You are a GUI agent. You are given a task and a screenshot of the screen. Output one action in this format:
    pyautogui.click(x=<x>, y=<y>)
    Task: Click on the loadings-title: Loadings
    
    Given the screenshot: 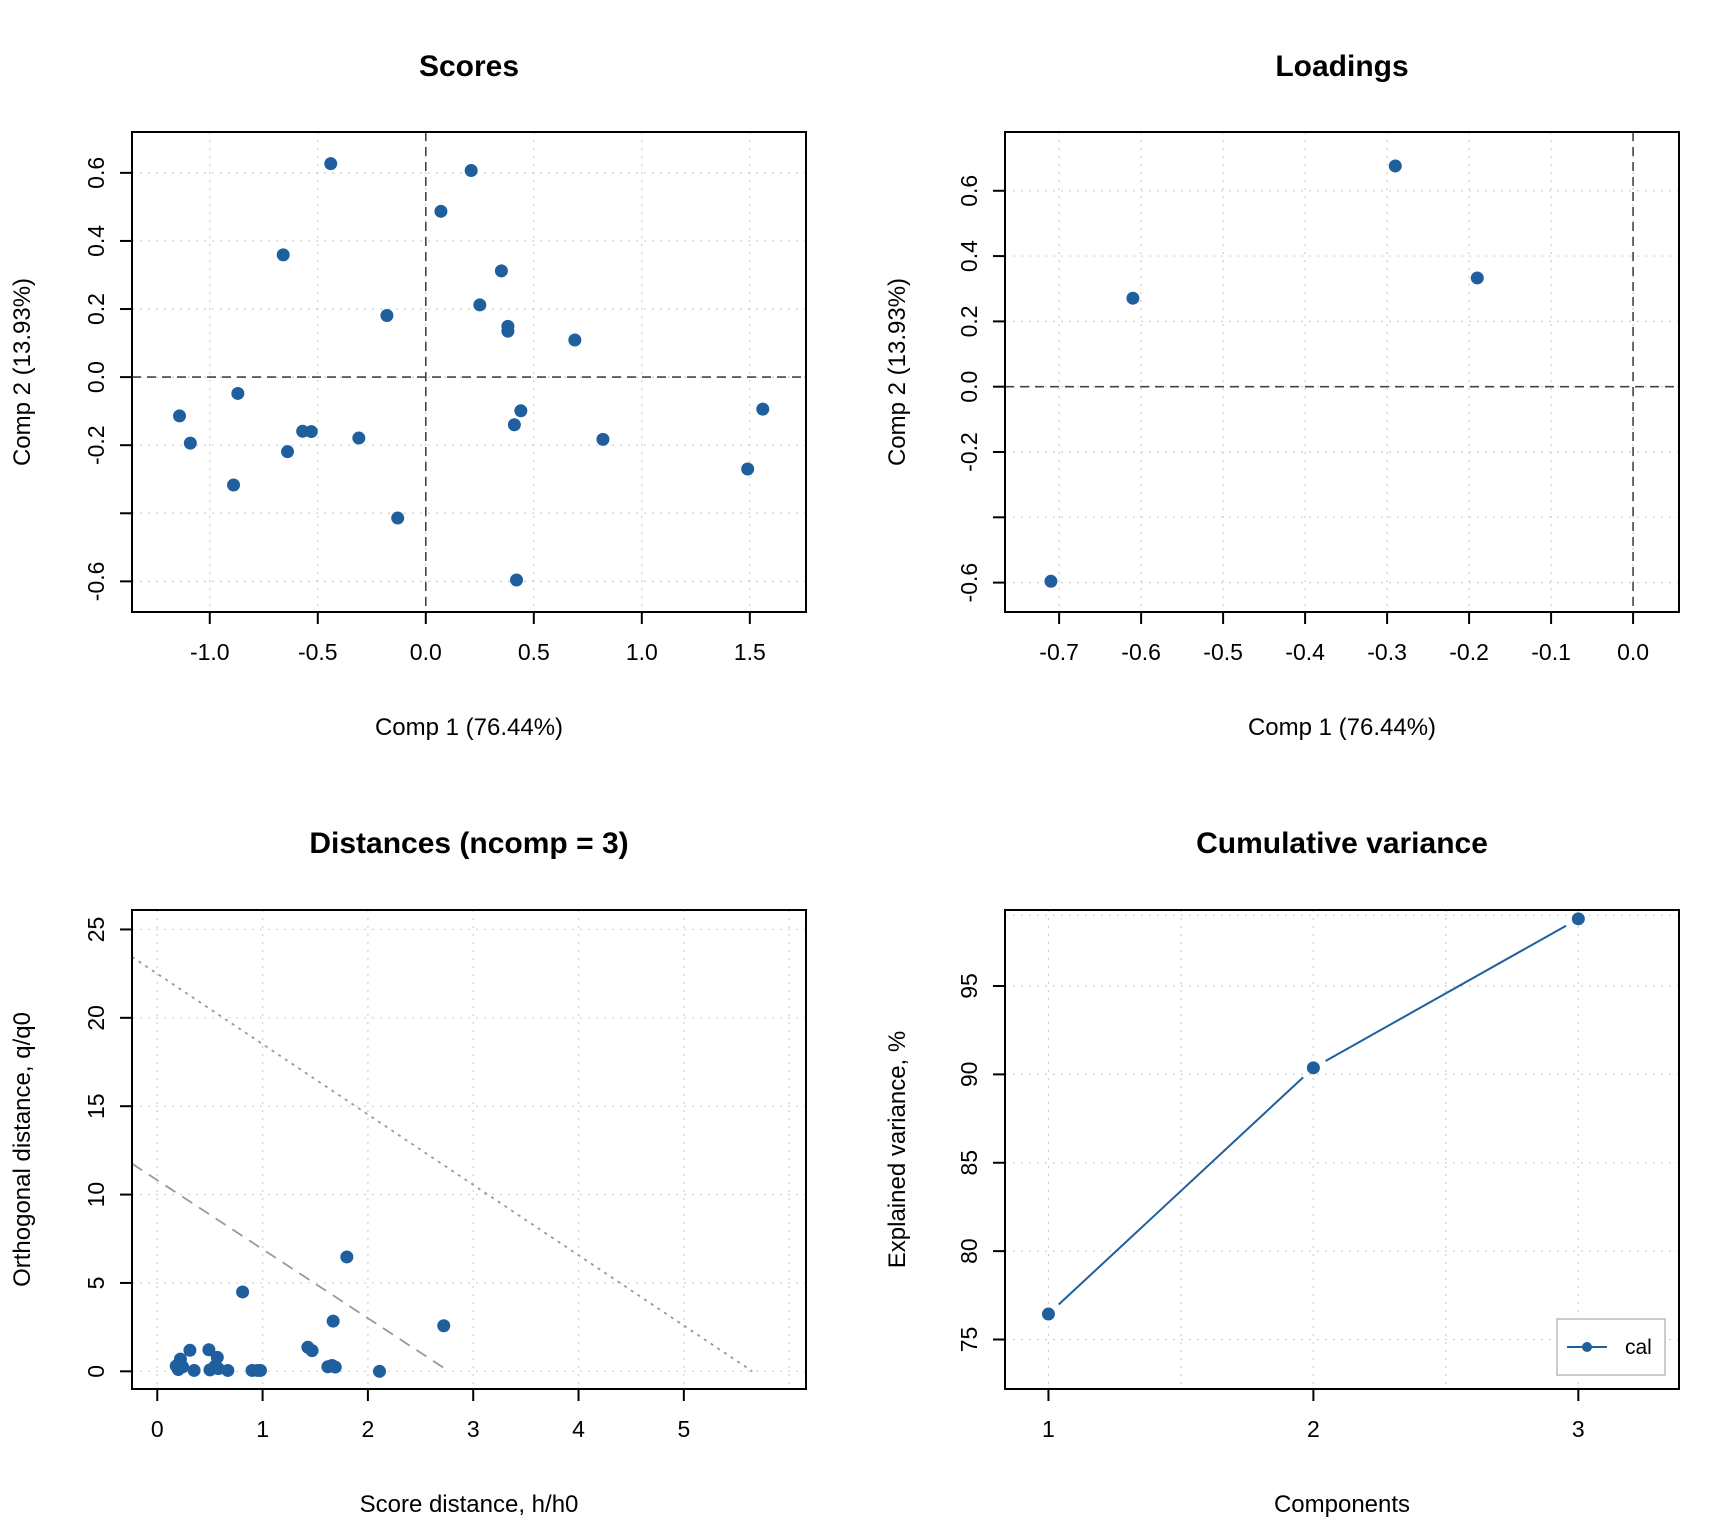 What is the action you would take?
    pyautogui.click(x=1341, y=66)
    